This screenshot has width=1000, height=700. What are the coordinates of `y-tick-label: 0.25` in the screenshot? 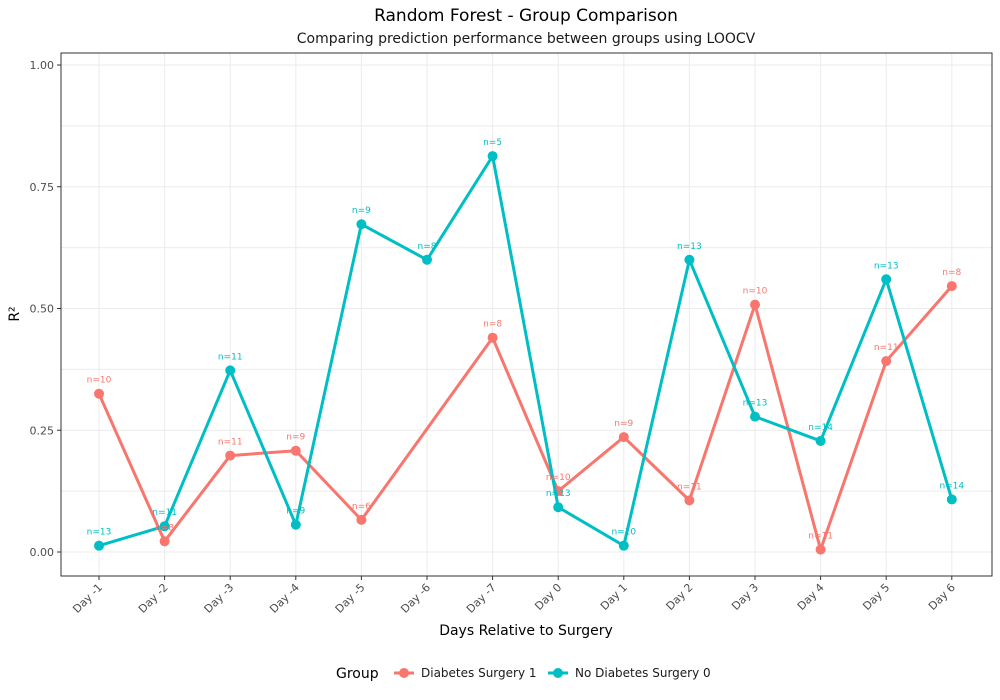 It's located at (42, 430).